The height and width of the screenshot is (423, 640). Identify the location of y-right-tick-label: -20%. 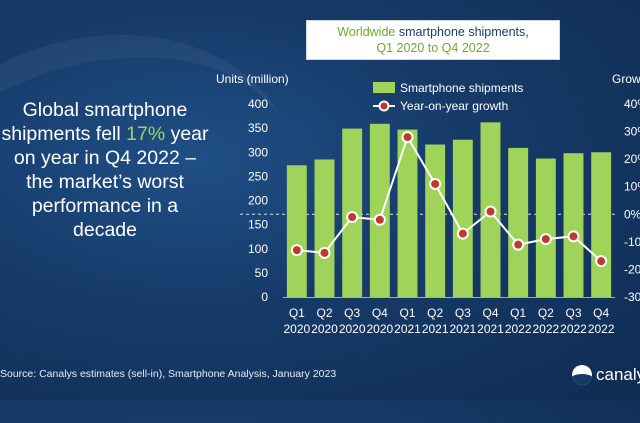
(632, 269).